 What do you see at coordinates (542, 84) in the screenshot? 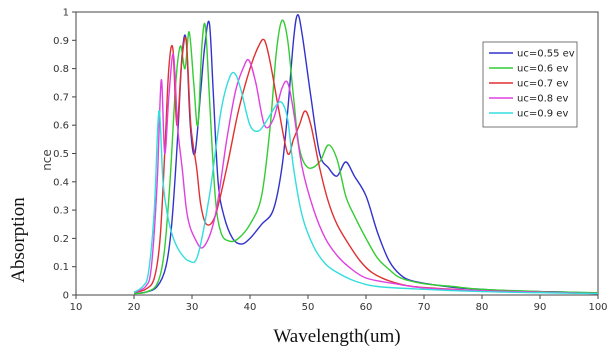
I see `legend-label: uc=0.7 ev` at bounding box center [542, 84].